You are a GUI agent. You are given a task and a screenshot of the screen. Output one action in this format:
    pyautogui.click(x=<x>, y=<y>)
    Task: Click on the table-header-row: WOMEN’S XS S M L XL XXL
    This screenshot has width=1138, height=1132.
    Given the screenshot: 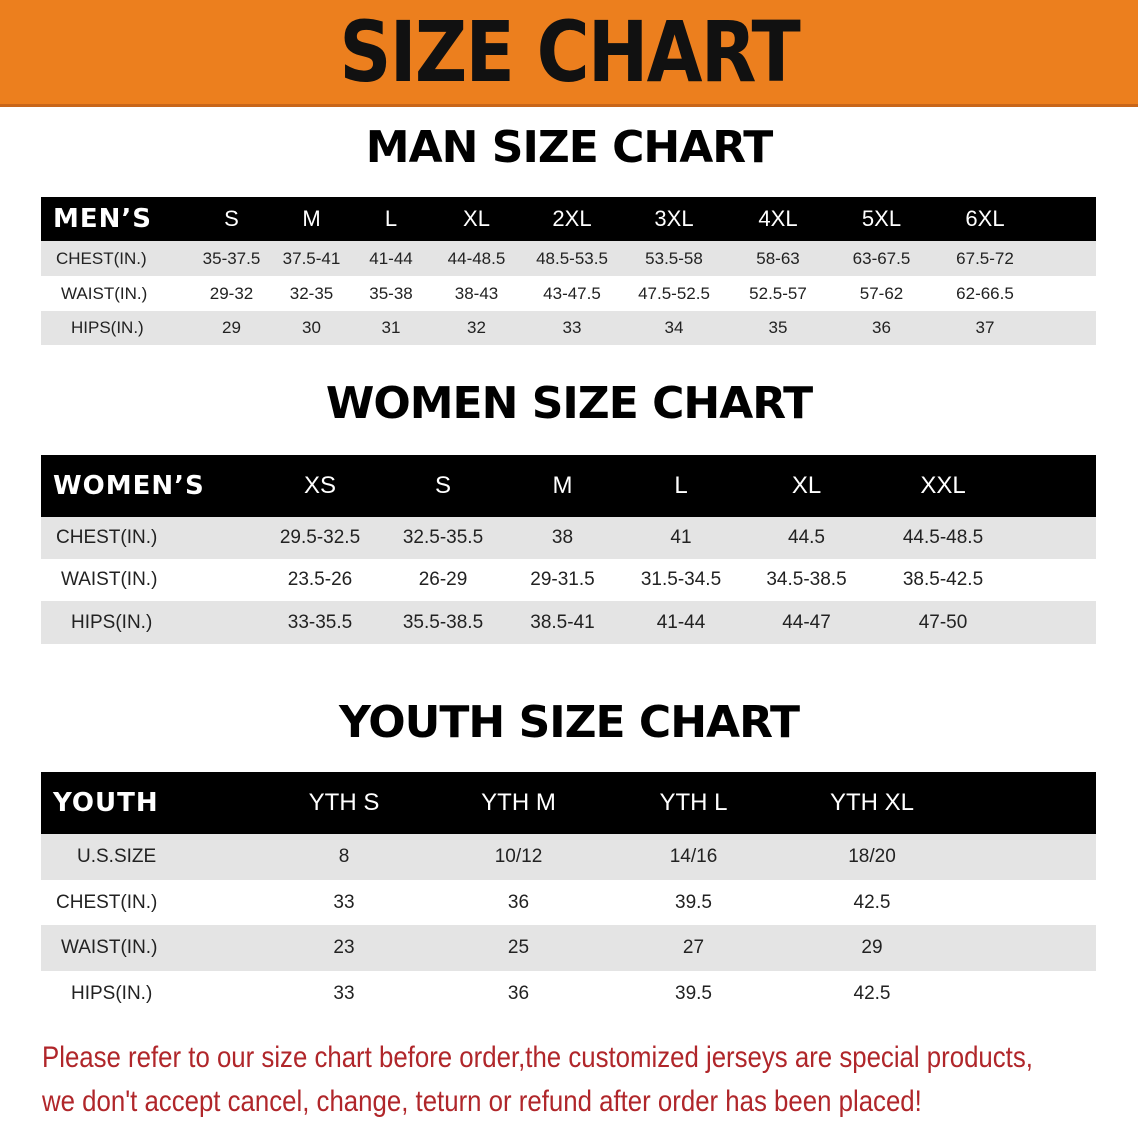 What is the action you would take?
    pyautogui.click(x=568, y=486)
    